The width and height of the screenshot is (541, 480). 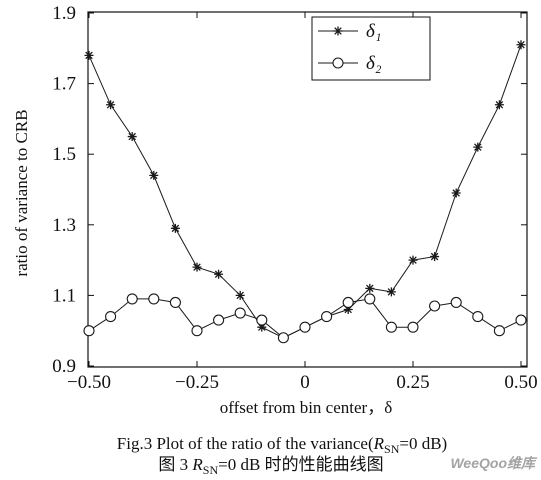 I want to click on caption-chinese-variable: R, so click(x=197, y=464).